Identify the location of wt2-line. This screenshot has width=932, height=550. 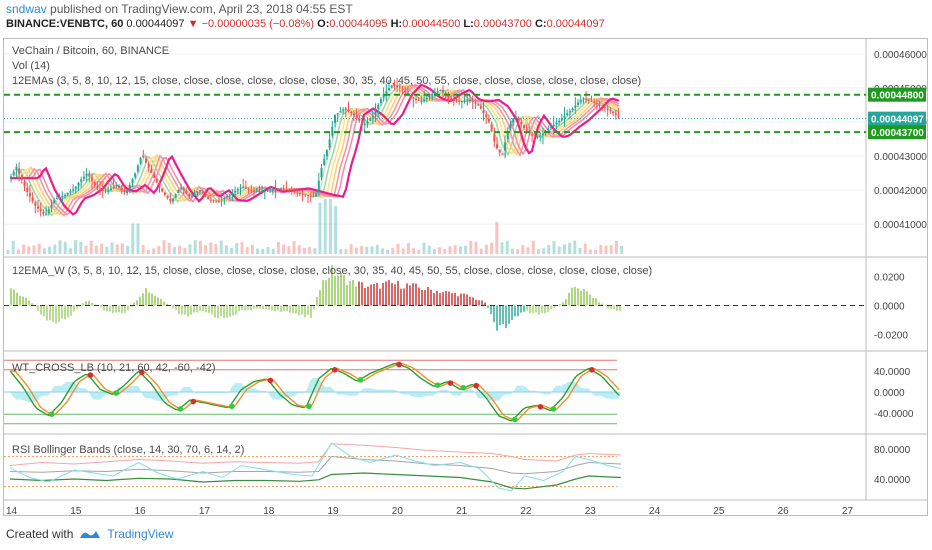
(315, 392).